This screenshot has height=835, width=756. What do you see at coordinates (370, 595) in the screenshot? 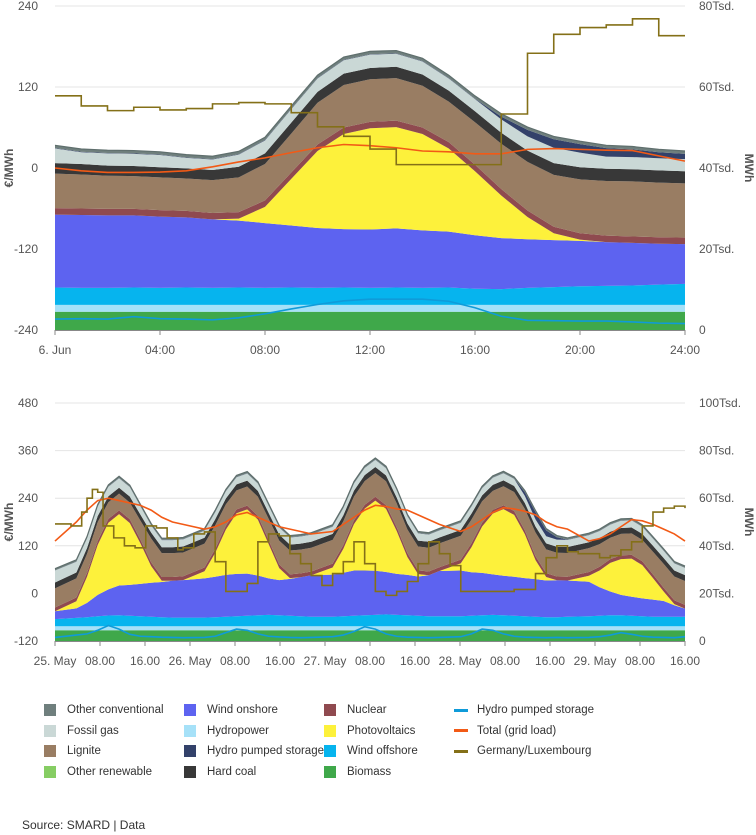
I see `bottom-area-wind-onshore` at bounding box center [370, 595].